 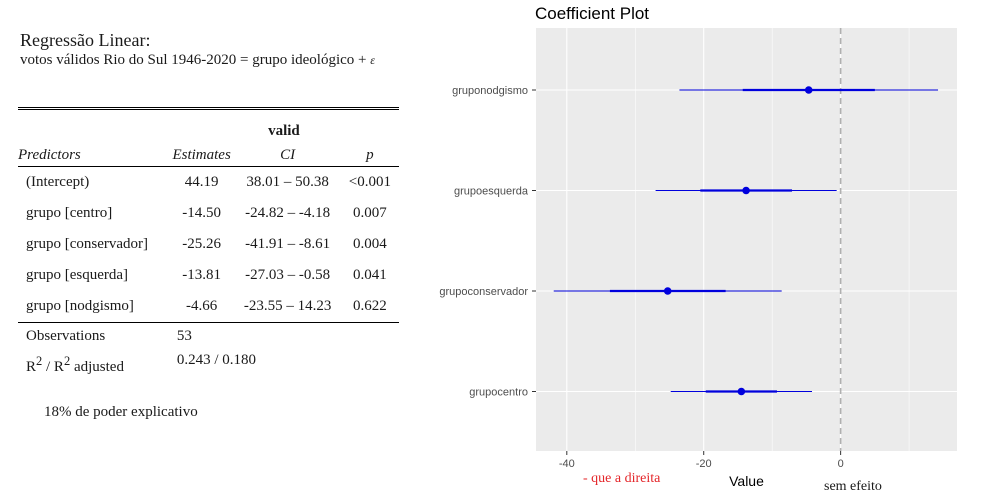 What do you see at coordinates (853, 486) in the screenshot?
I see `annotation-no-effect: sem efeito` at bounding box center [853, 486].